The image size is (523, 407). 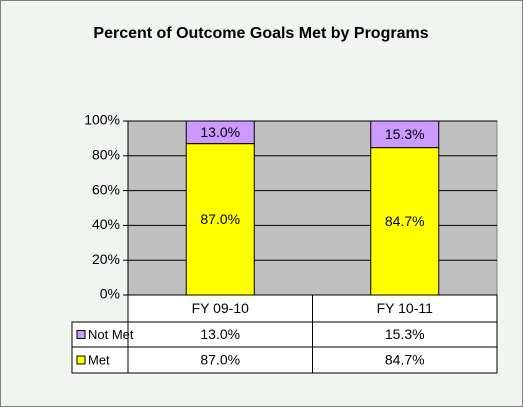 I want to click on y-tick-label: 100%, so click(x=102, y=120).